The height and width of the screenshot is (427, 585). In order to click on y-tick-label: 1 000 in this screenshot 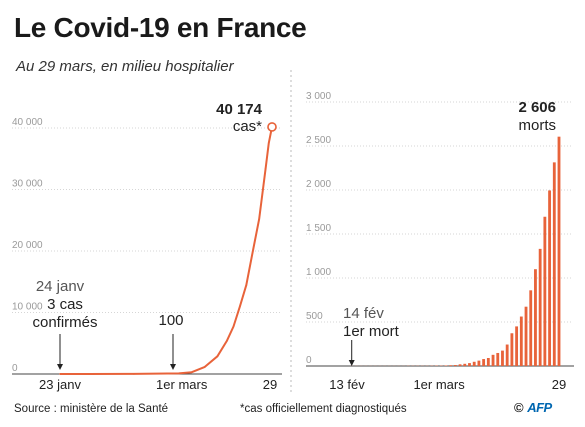, I will do `click(318, 272)`.